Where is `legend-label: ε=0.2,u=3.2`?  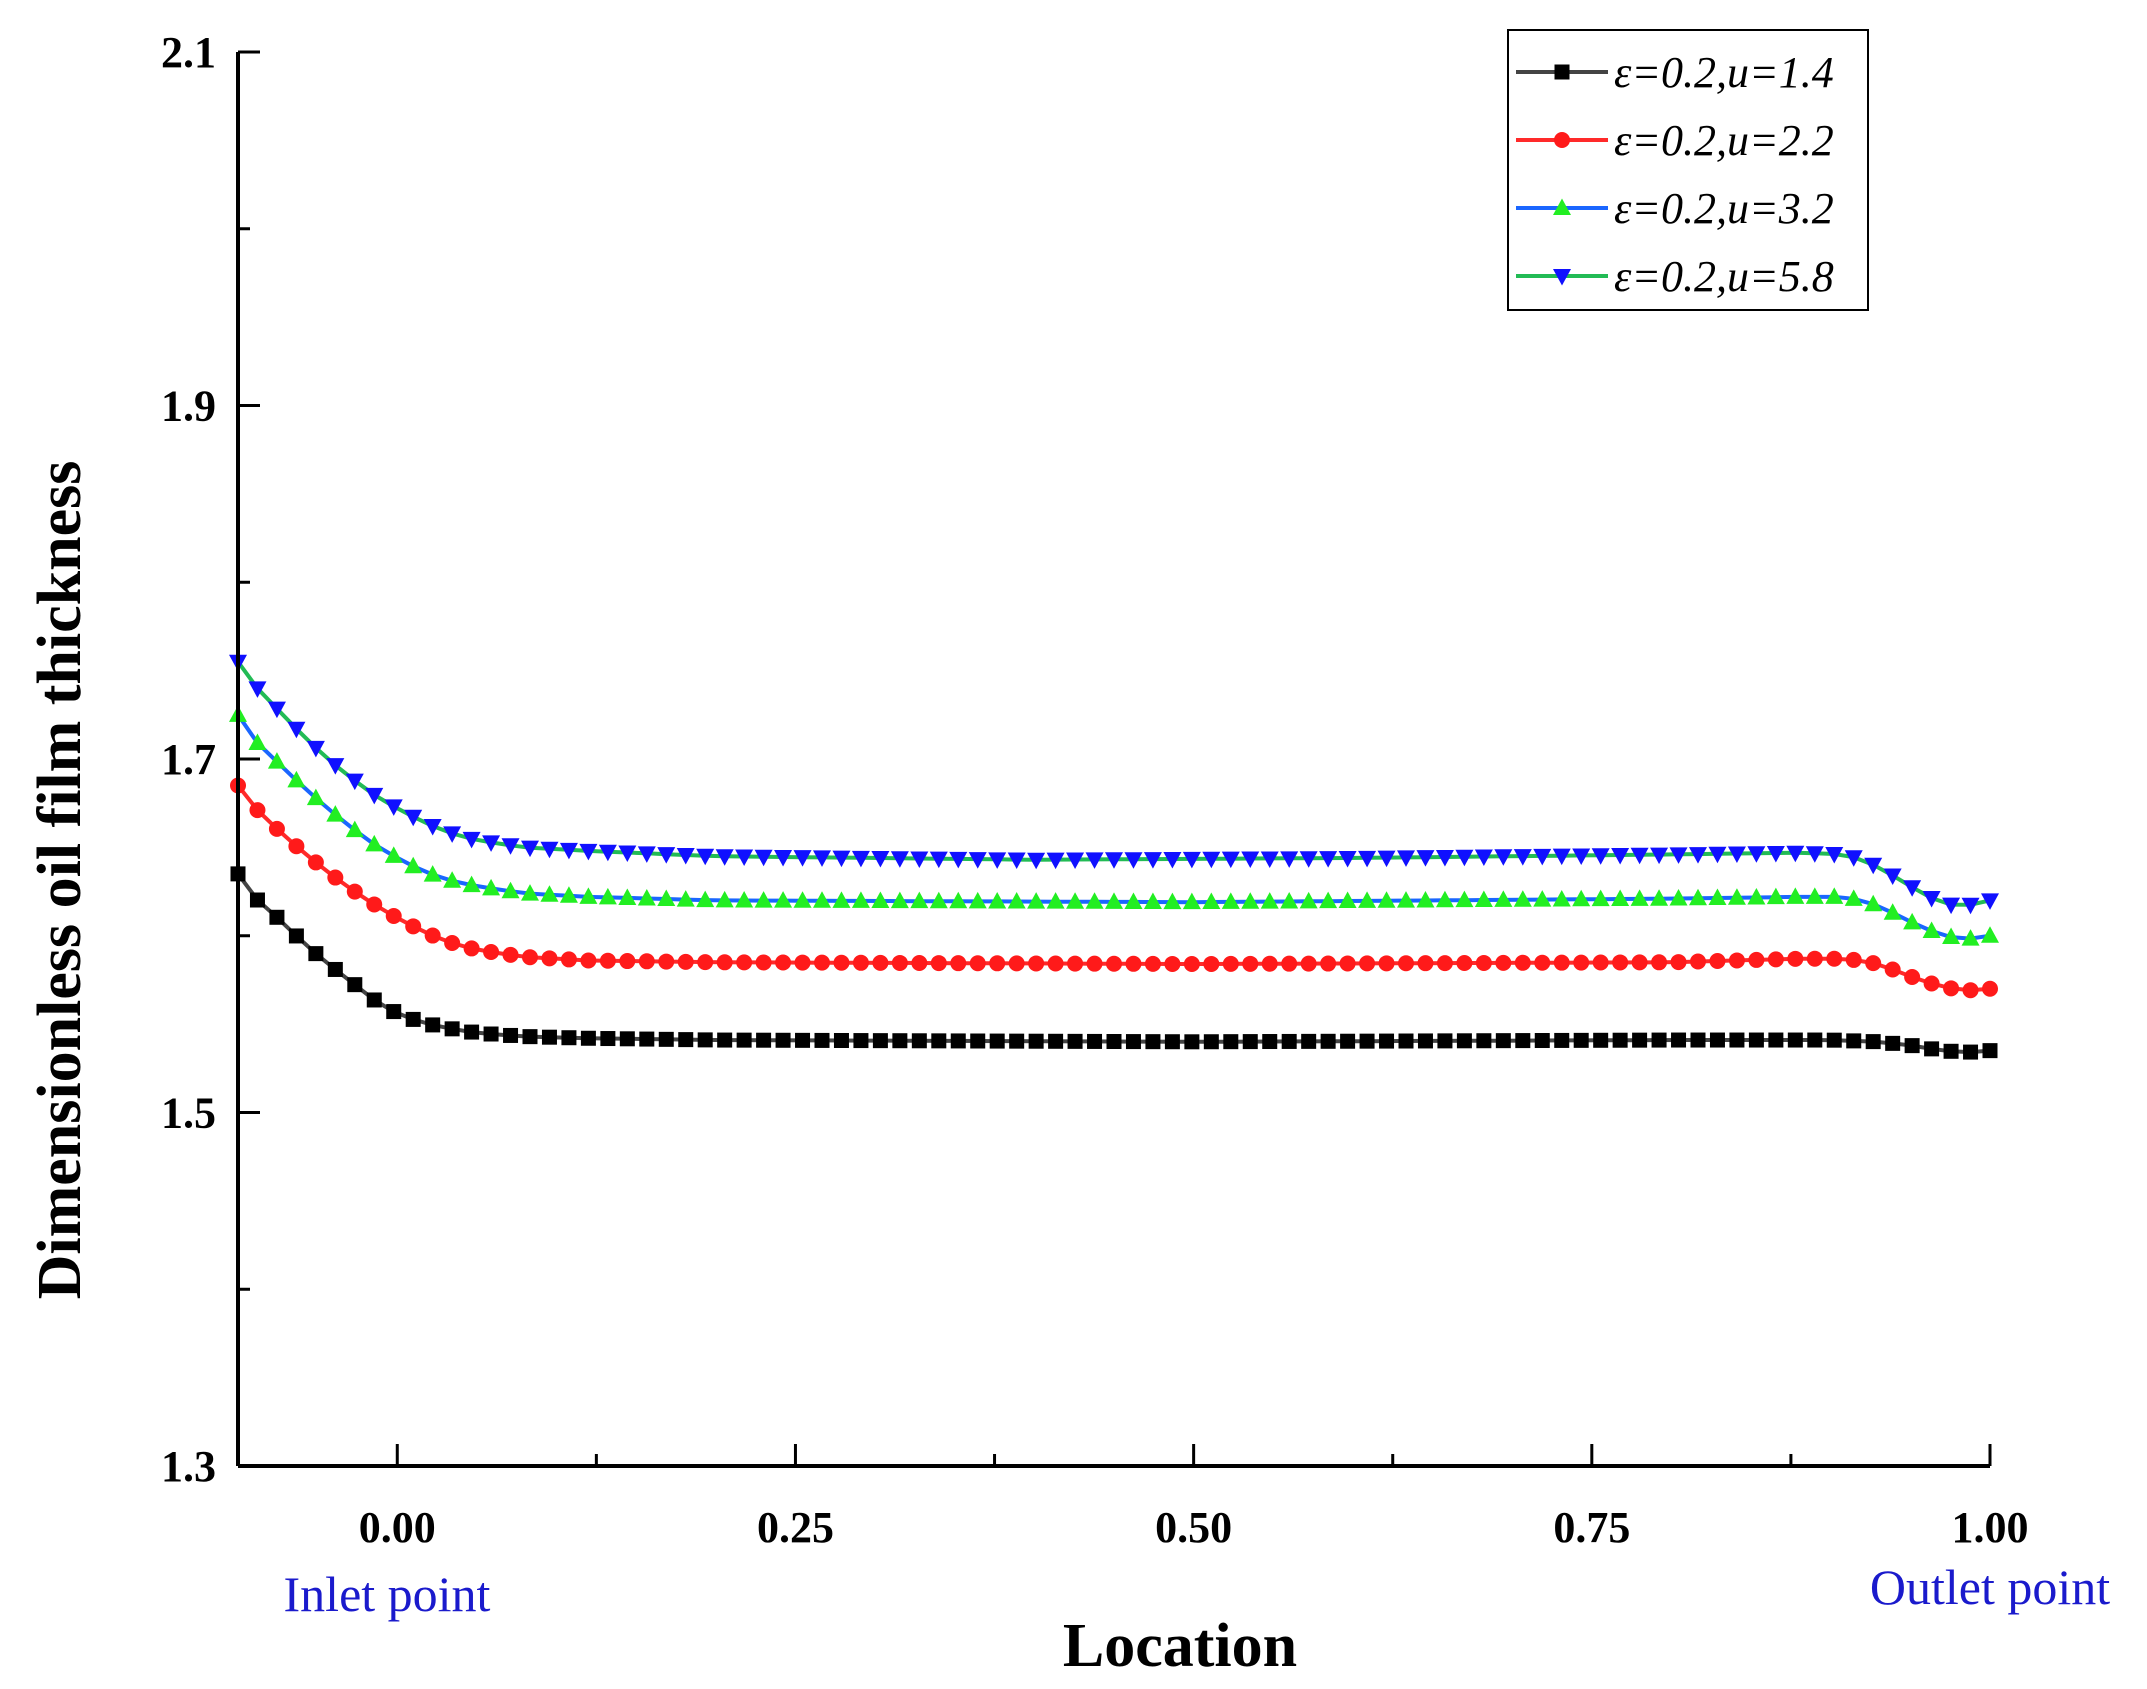 legend-label: ε=0.2,u=3.2 is located at coordinates (1724, 208).